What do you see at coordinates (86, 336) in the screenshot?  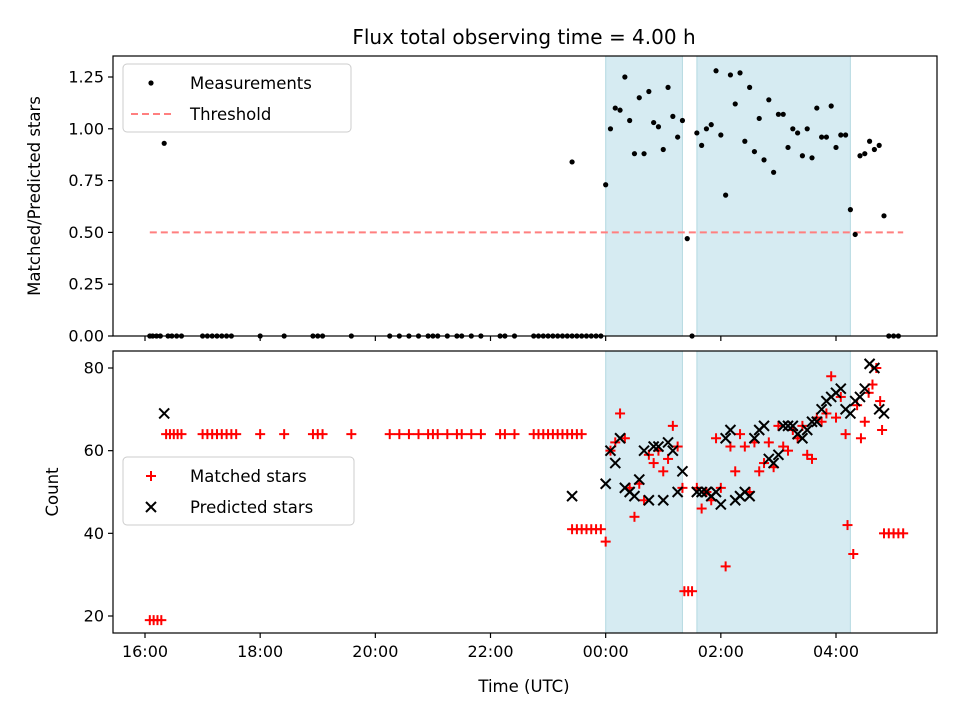 I see `top-y-tick-label: 0.00` at bounding box center [86, 336].